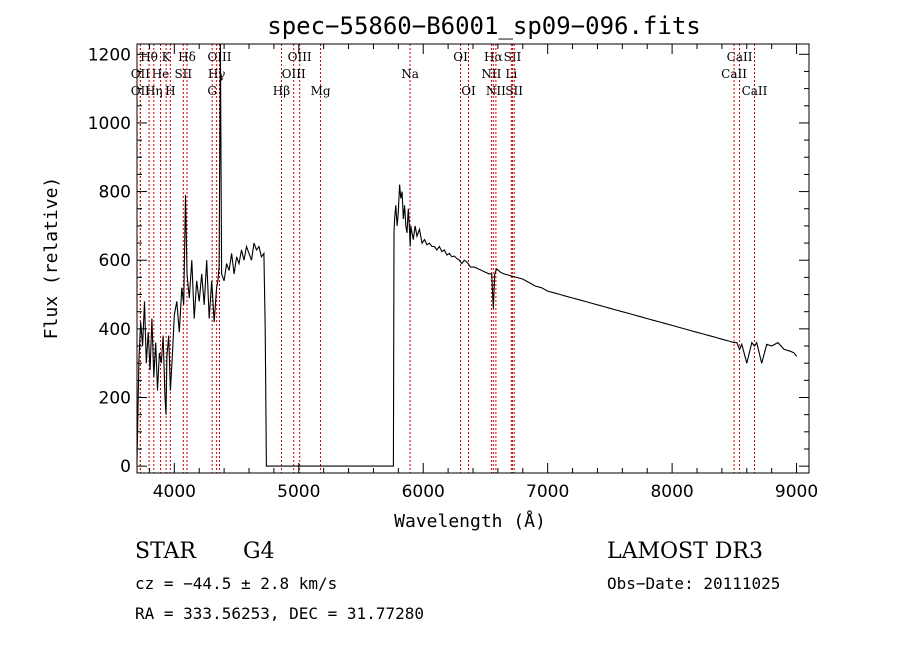 This screenshot has height=649, width=900. Describe the element at coordinates (161, 74) in the screenshot. I see `line-marker-label: He` at that location.